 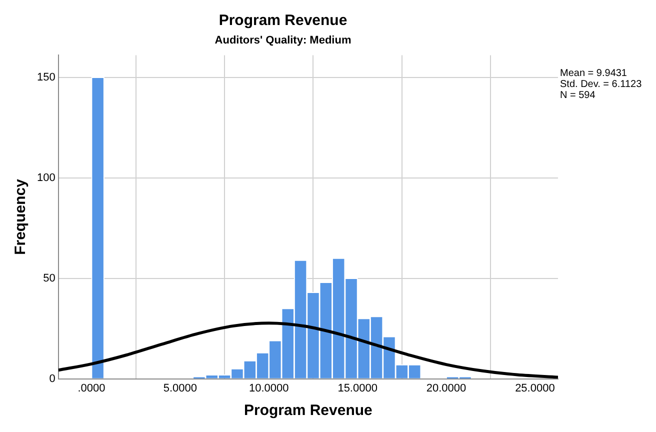 What do you see at coordinates (601, 84) in the screenshot?
I see `text: Std. Dev. = 6.1123` at bounding box center [601, 84].